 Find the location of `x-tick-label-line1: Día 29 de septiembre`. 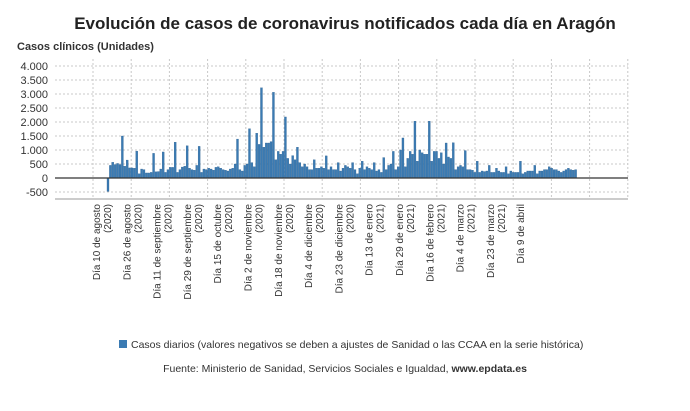

x-tick-label-line1: Día 29 de septiembre is located at coordinates (188, 252).